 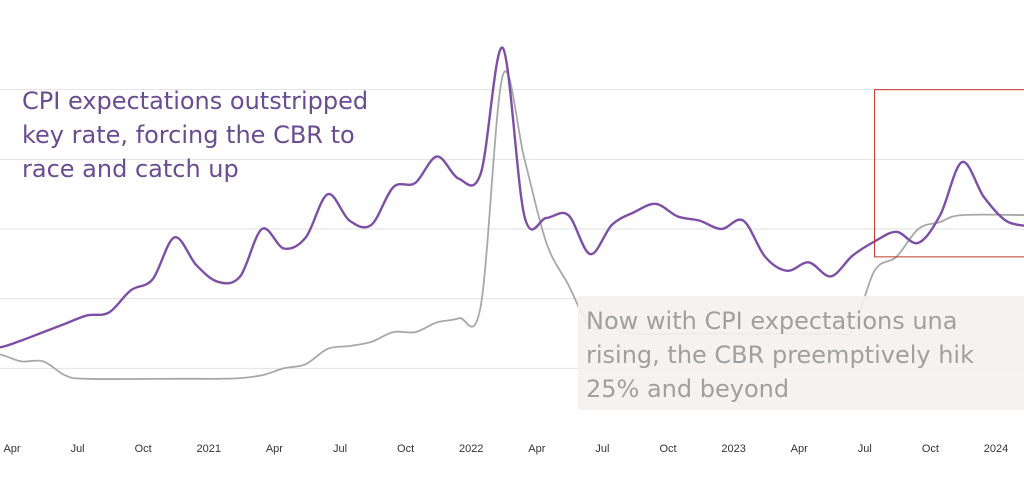 I want to click on x-tick-label: 2021, so click(x=209, y=449).